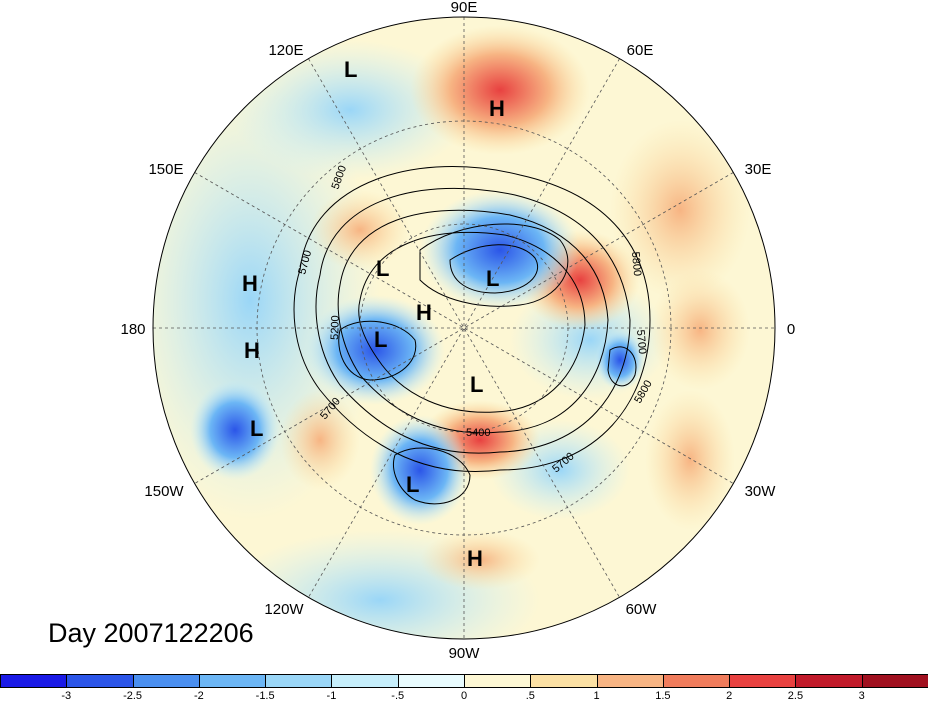 This screenshot has width=928, height=702. Describe the element at coordinates (861, 696) in the screenshot. I see `colorbar-tick-label: 3` at that location.